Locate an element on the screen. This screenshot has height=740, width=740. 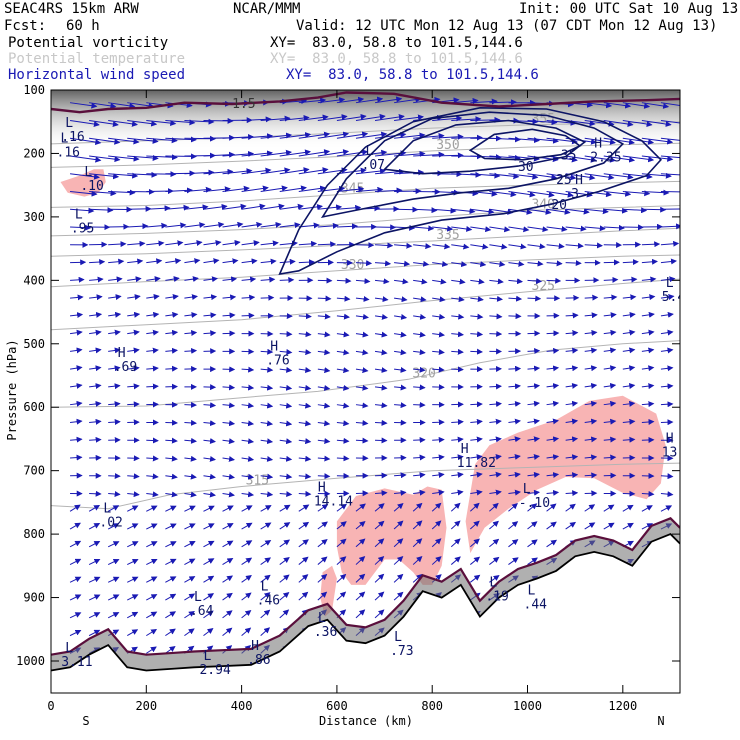
extremum-marker-2: L is located at coordinates (88, 172).